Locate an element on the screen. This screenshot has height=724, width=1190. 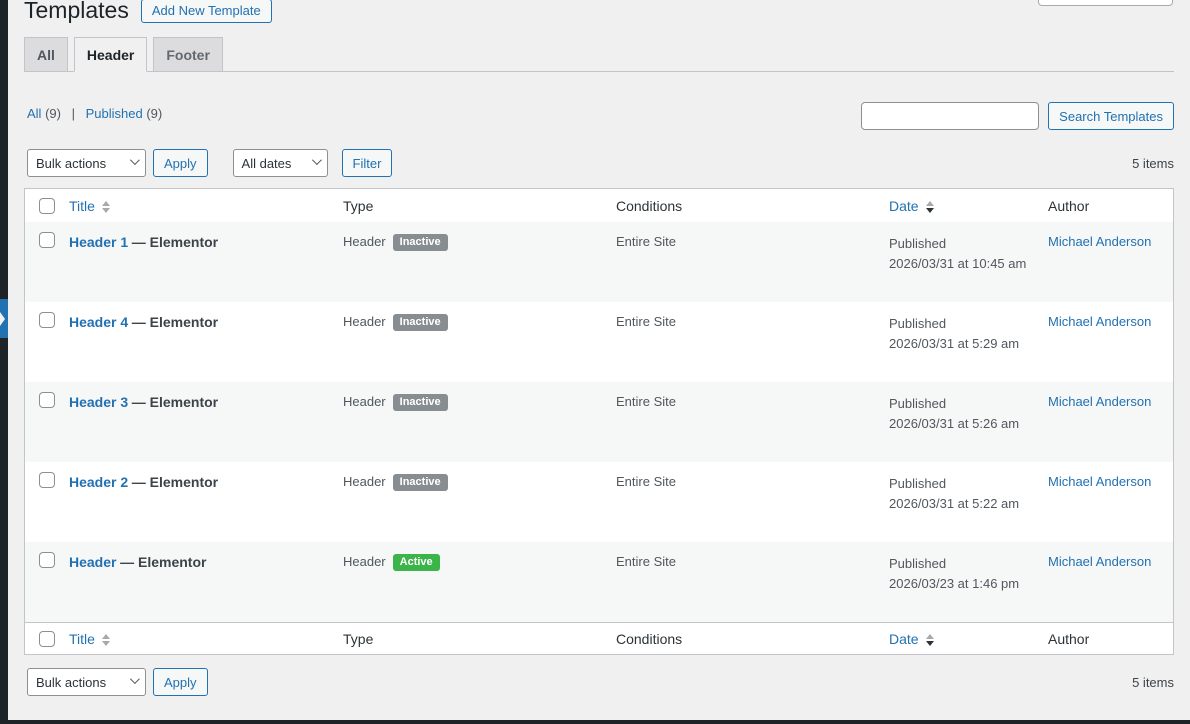
publish-date: 2026/03/31 at 5:29 am is located at coordinates (954, 343).